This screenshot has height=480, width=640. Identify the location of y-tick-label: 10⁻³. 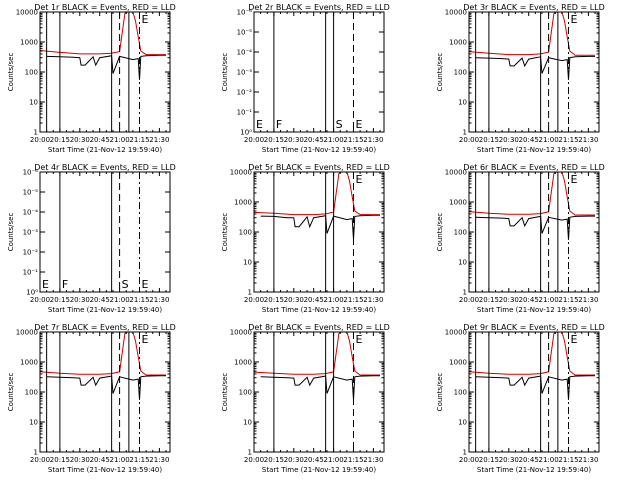
(245, 73).